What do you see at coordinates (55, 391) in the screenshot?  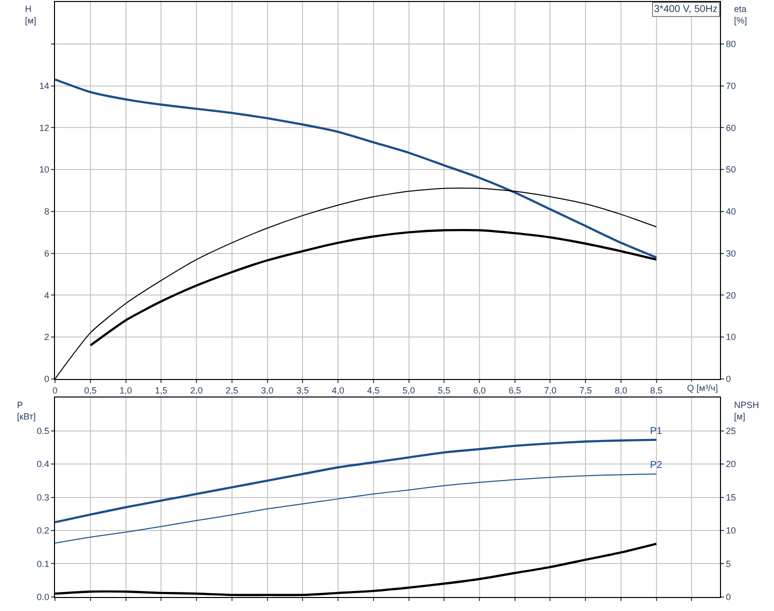 I see `x-tick-label: 0` at bounding box center [55, 391].